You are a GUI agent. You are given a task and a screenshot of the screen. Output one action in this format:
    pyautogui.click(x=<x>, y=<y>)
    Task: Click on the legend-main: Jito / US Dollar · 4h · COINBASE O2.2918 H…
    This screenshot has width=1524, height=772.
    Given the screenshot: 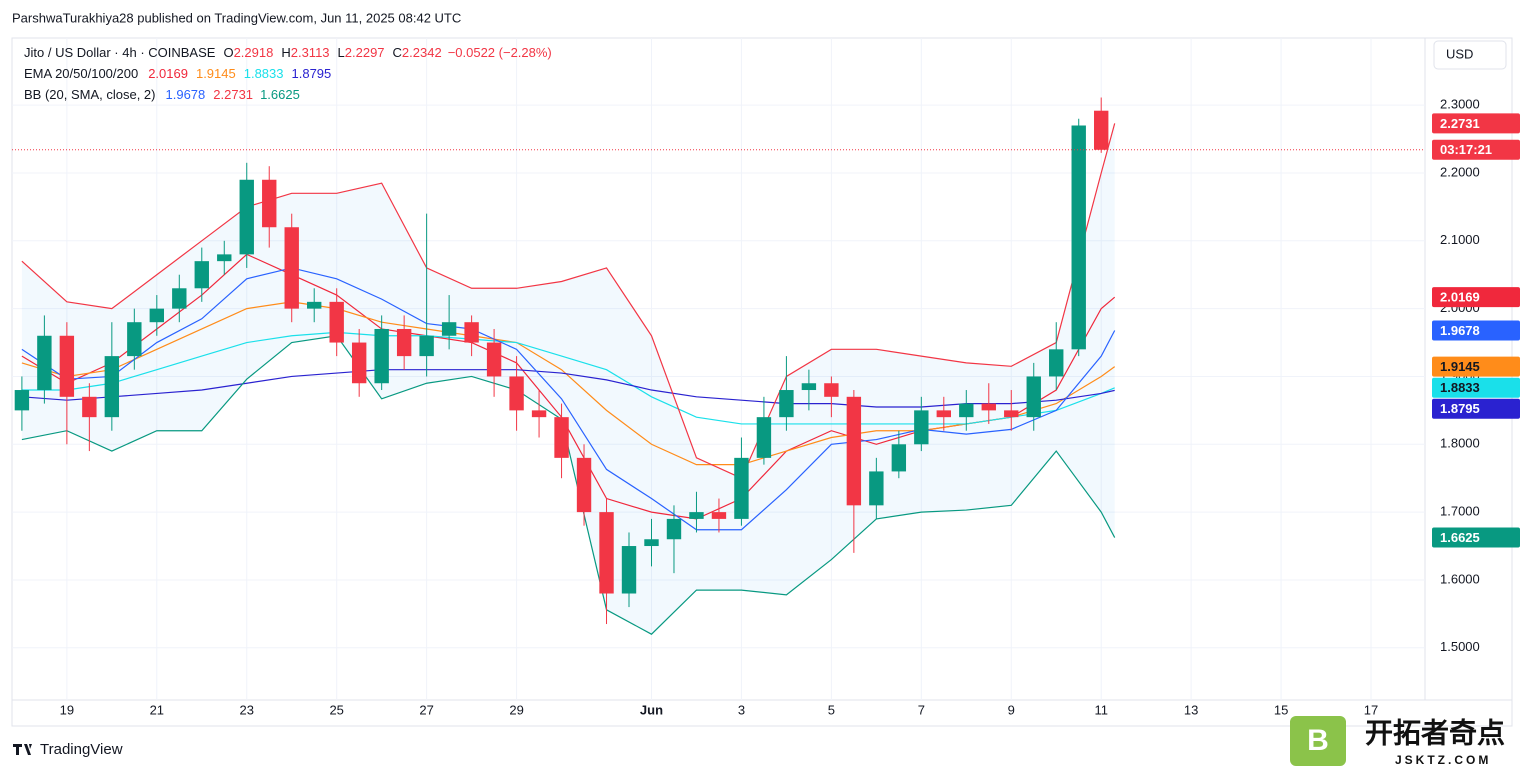 What is the action you would take?
    pyautogui.click(x=288, y=52)
    